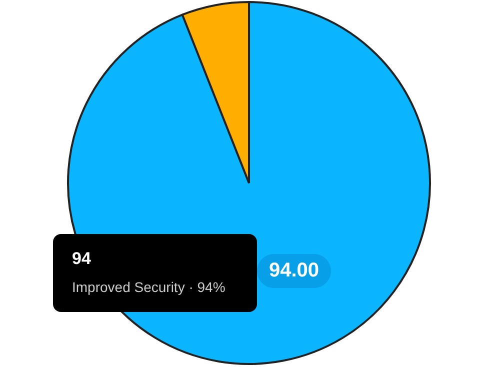 The image size is (498, 367). I want to click on slice-label: Improved Security, so click(128, 287).